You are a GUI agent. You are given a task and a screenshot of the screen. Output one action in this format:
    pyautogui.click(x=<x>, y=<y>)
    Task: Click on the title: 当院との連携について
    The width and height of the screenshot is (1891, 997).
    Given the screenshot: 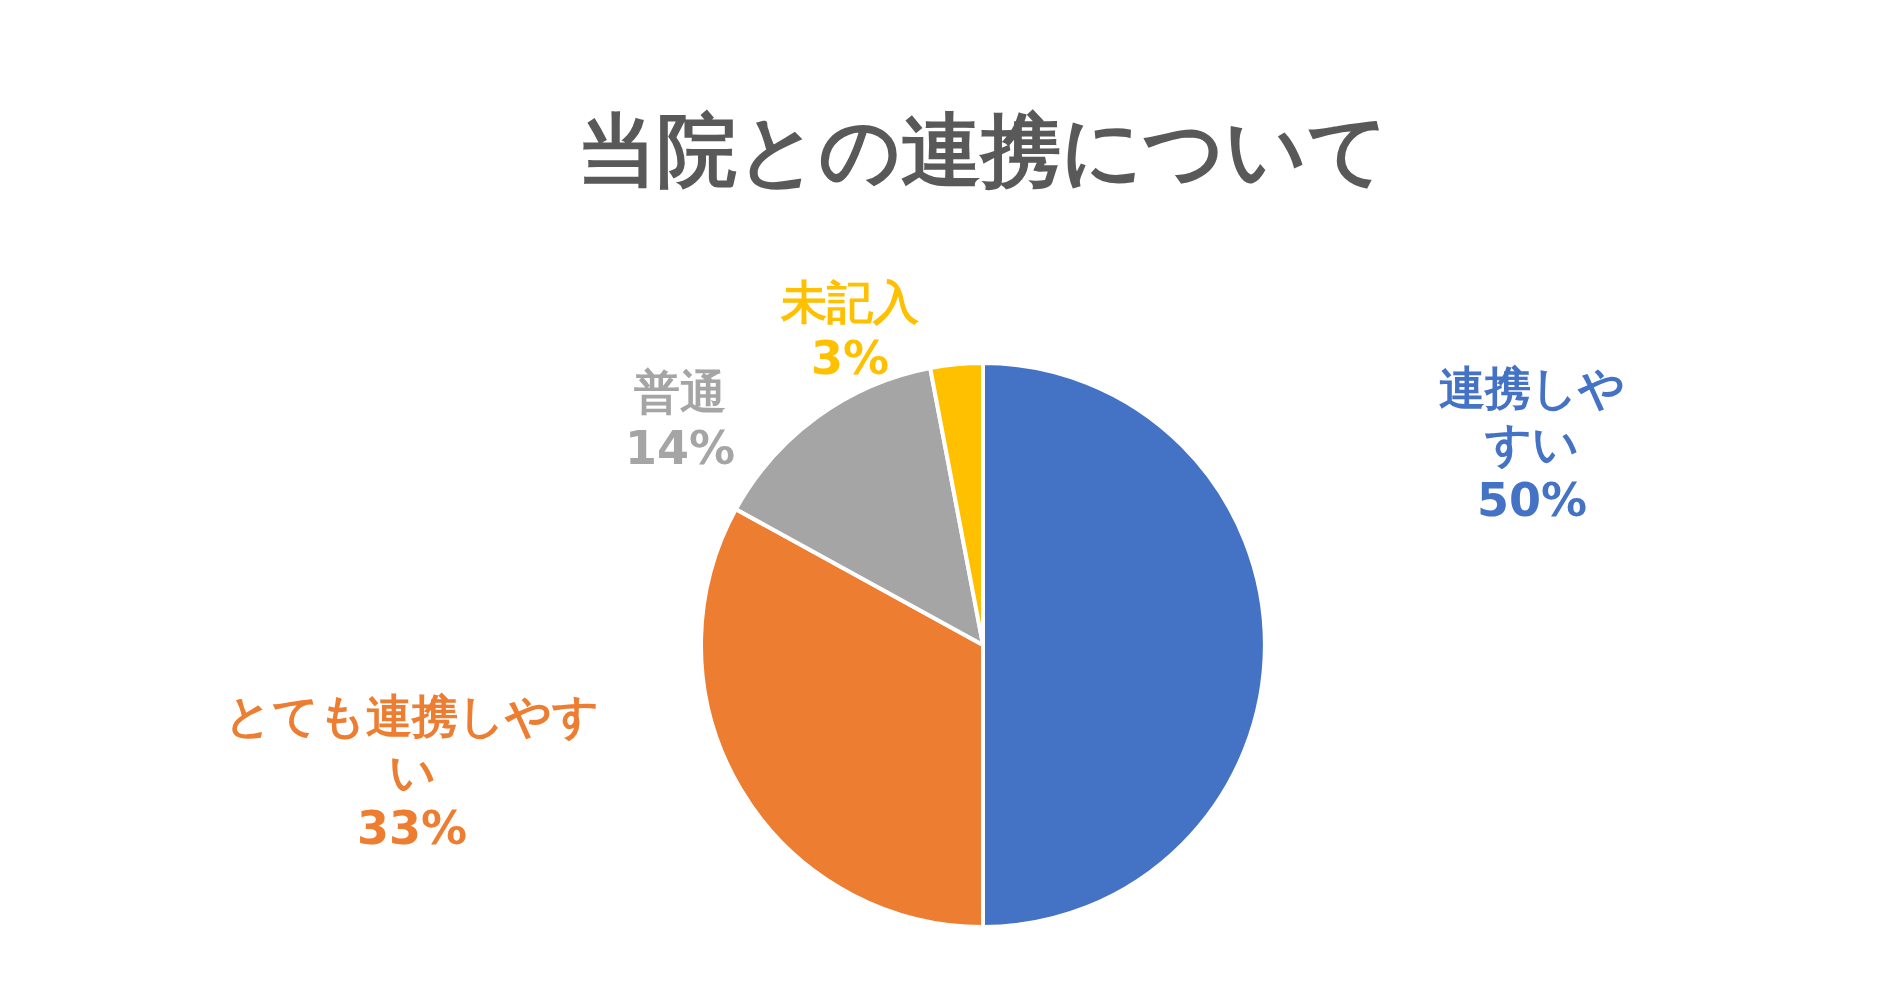 What is the action you would take?
    pyautogui.click(x=983, y=150)
    